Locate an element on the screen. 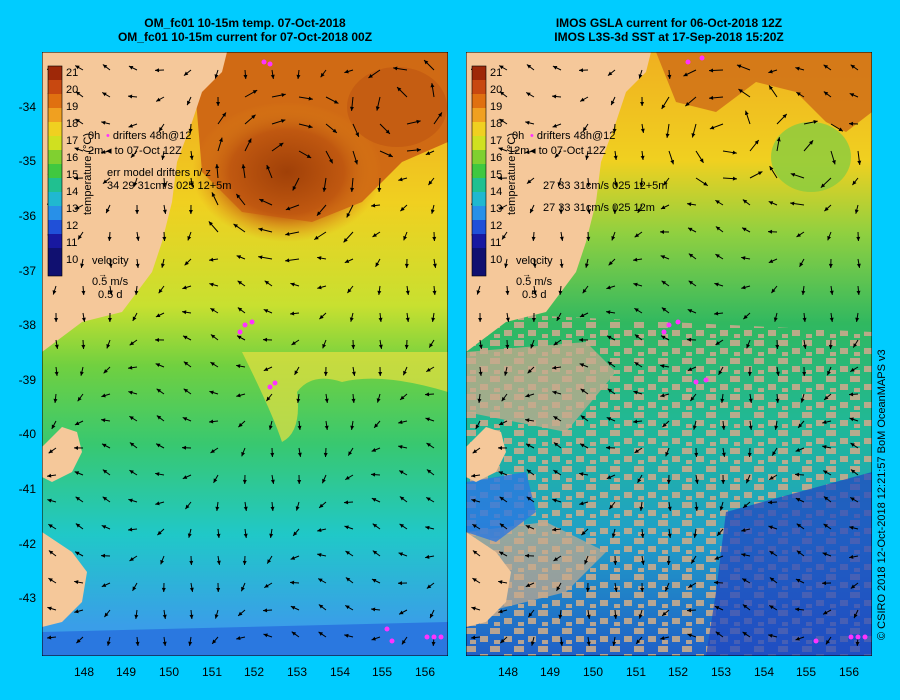 This screenshot has height=700, width=900. left-velocity-arrow-icon: → is located at coordinates (102, 274).